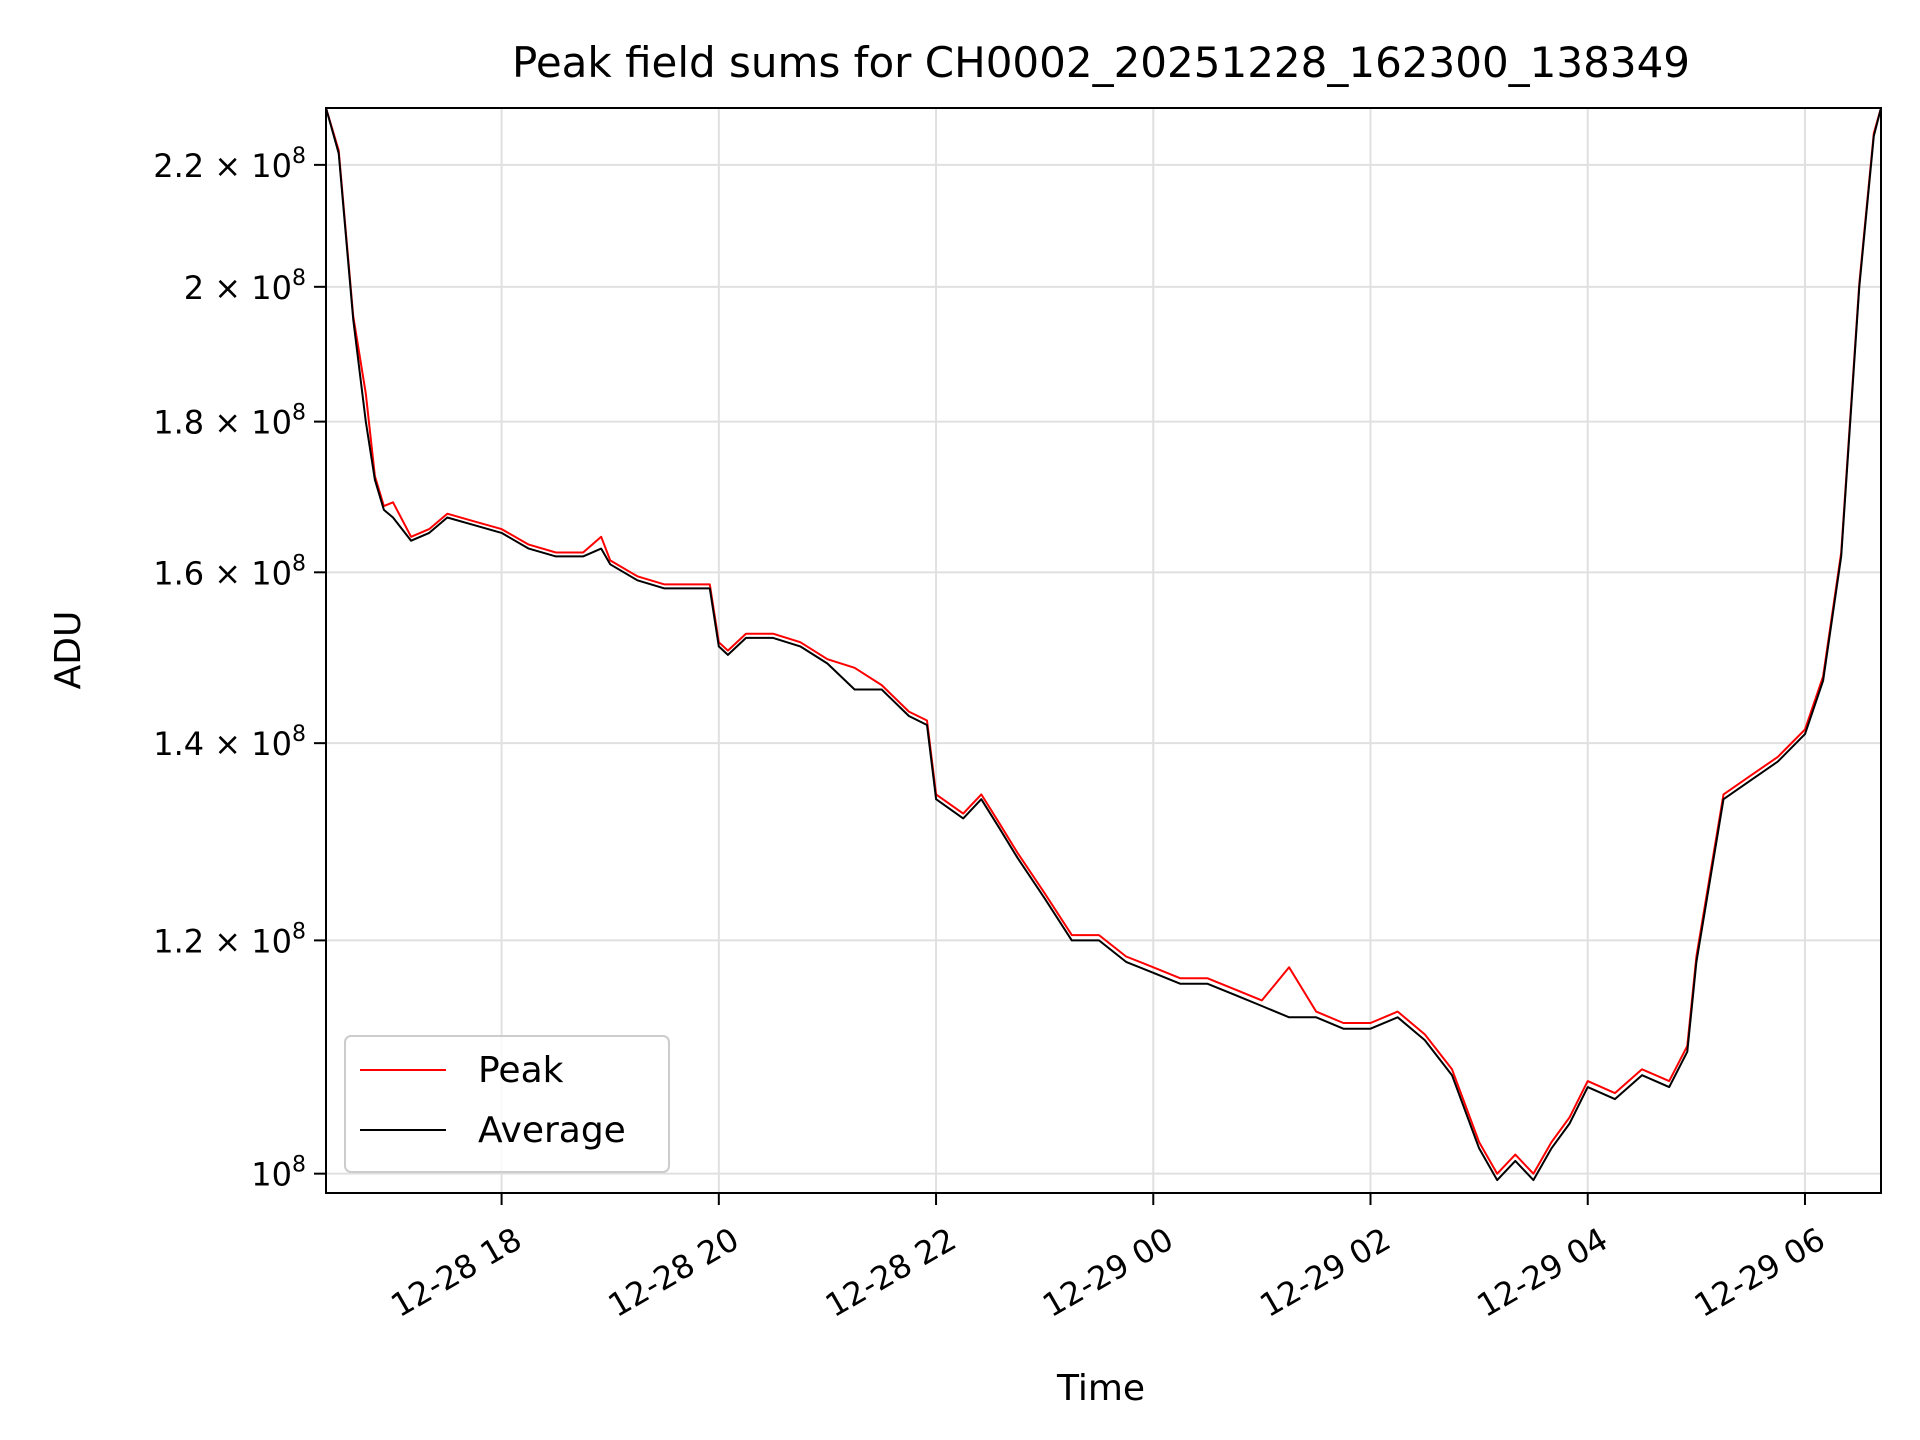 The height and width of the screenshot is (1440, 1920). What do you see at coordinates (229, 421) in the screenshot?
I see `y-tick-label: 1.8 × 108` at bounding box center [229, 421].